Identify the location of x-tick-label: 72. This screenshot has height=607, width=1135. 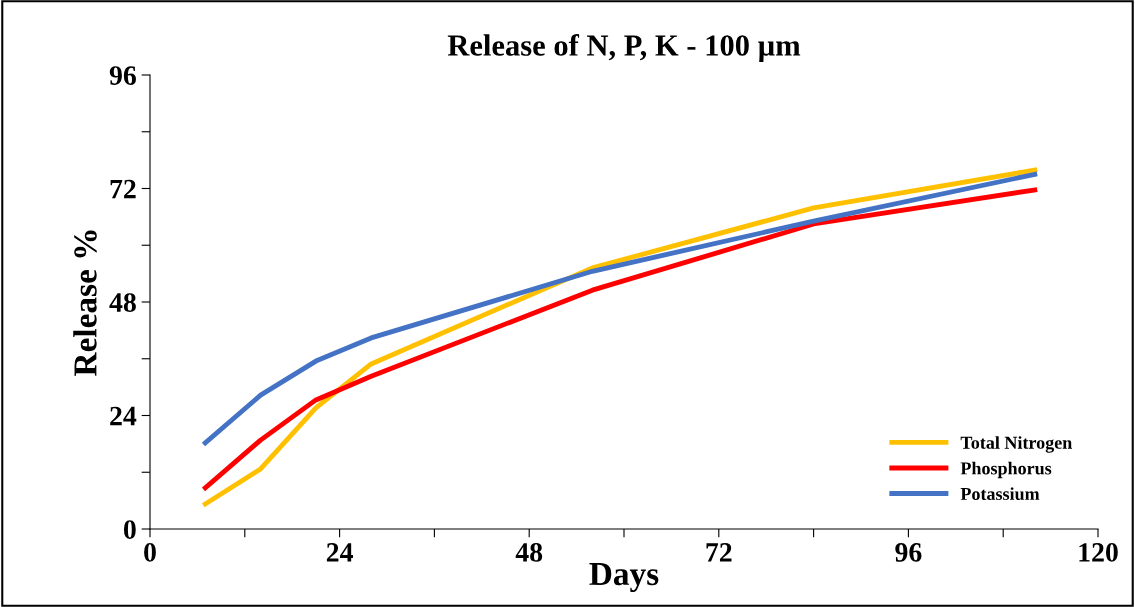
(719, 552).